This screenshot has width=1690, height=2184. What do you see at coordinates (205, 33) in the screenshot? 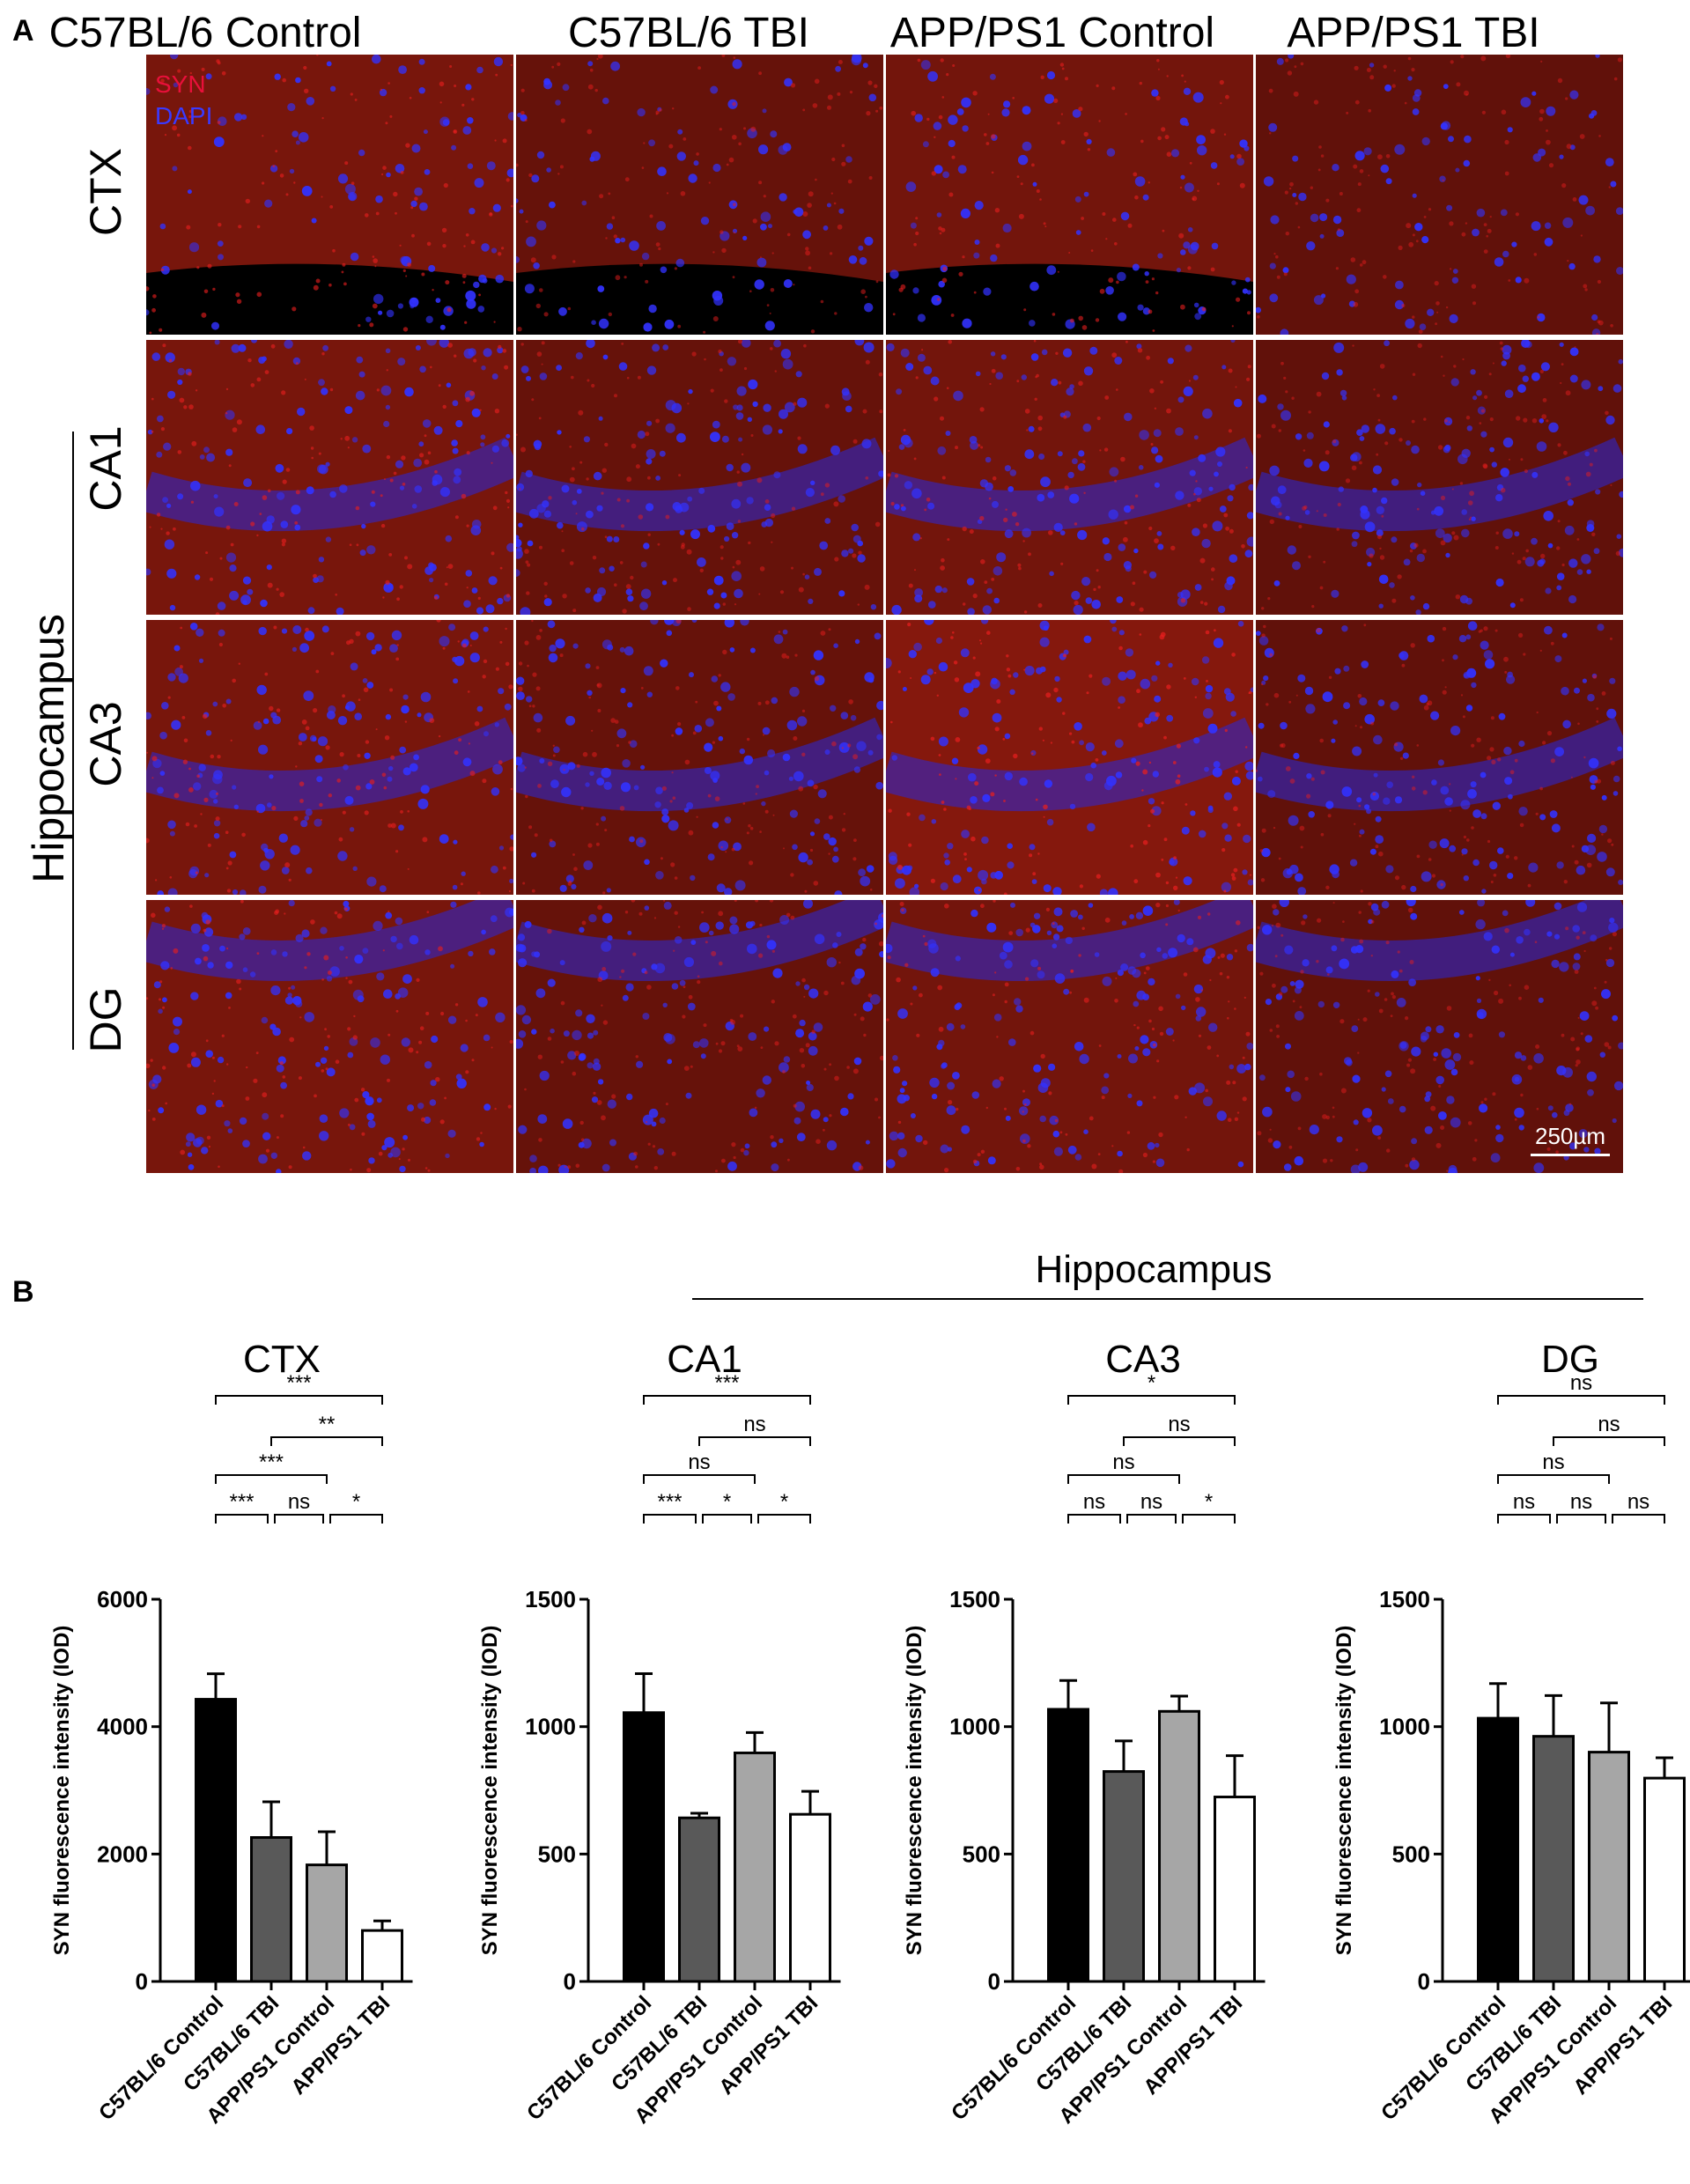
I see `column-header-c57-control: C57BL/6 Control` at bounding box center [205, 33].